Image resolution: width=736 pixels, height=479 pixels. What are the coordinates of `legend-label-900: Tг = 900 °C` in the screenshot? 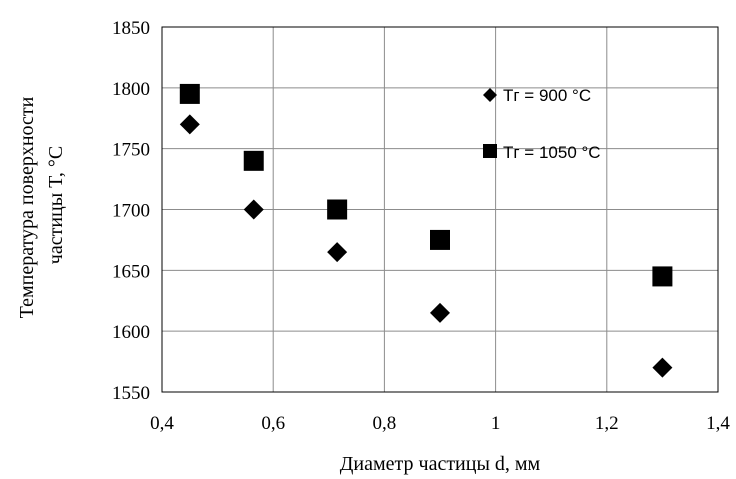 It's located at (547, 95).